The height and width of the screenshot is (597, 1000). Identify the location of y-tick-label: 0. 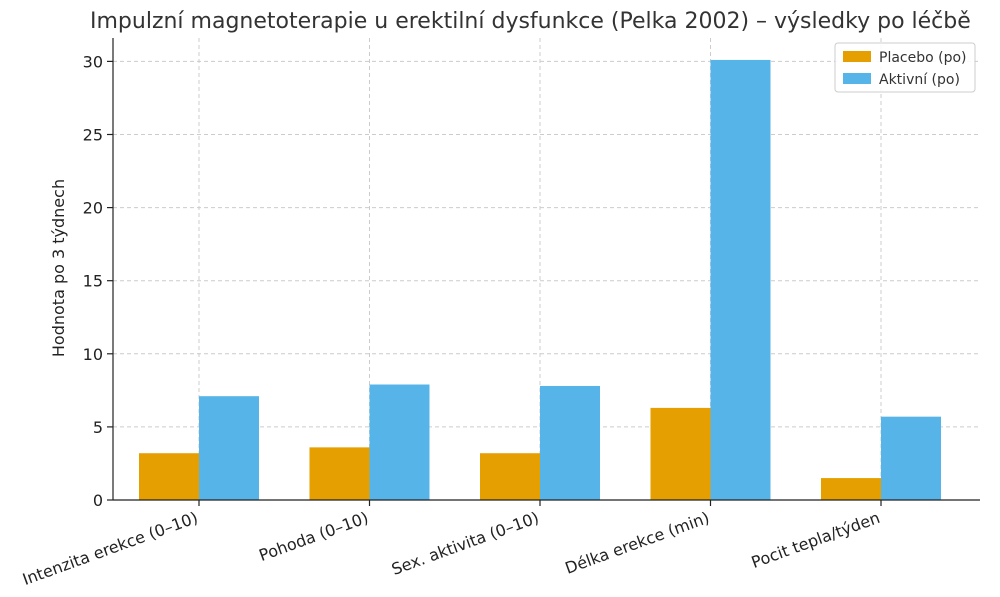
(98, 500).